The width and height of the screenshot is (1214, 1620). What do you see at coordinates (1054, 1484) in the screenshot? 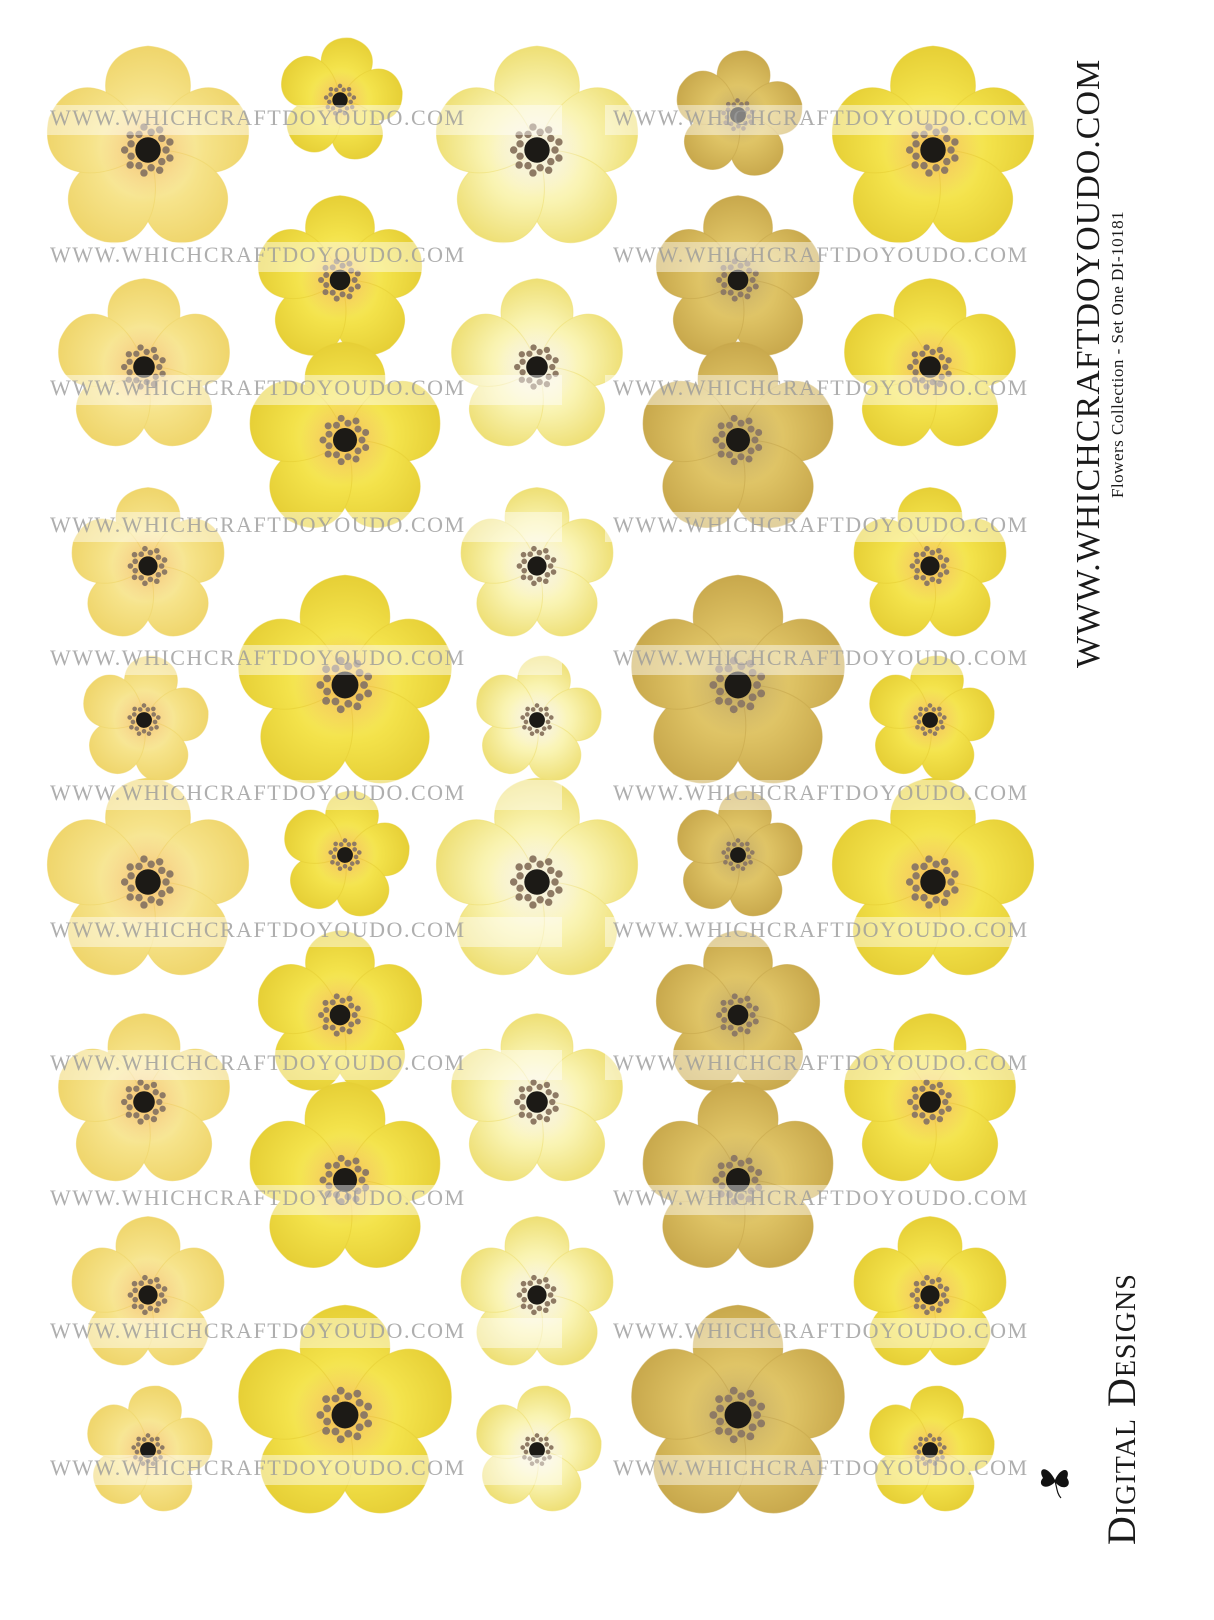
I see `butterfly-icon` at bounding box center [1054, 1484].